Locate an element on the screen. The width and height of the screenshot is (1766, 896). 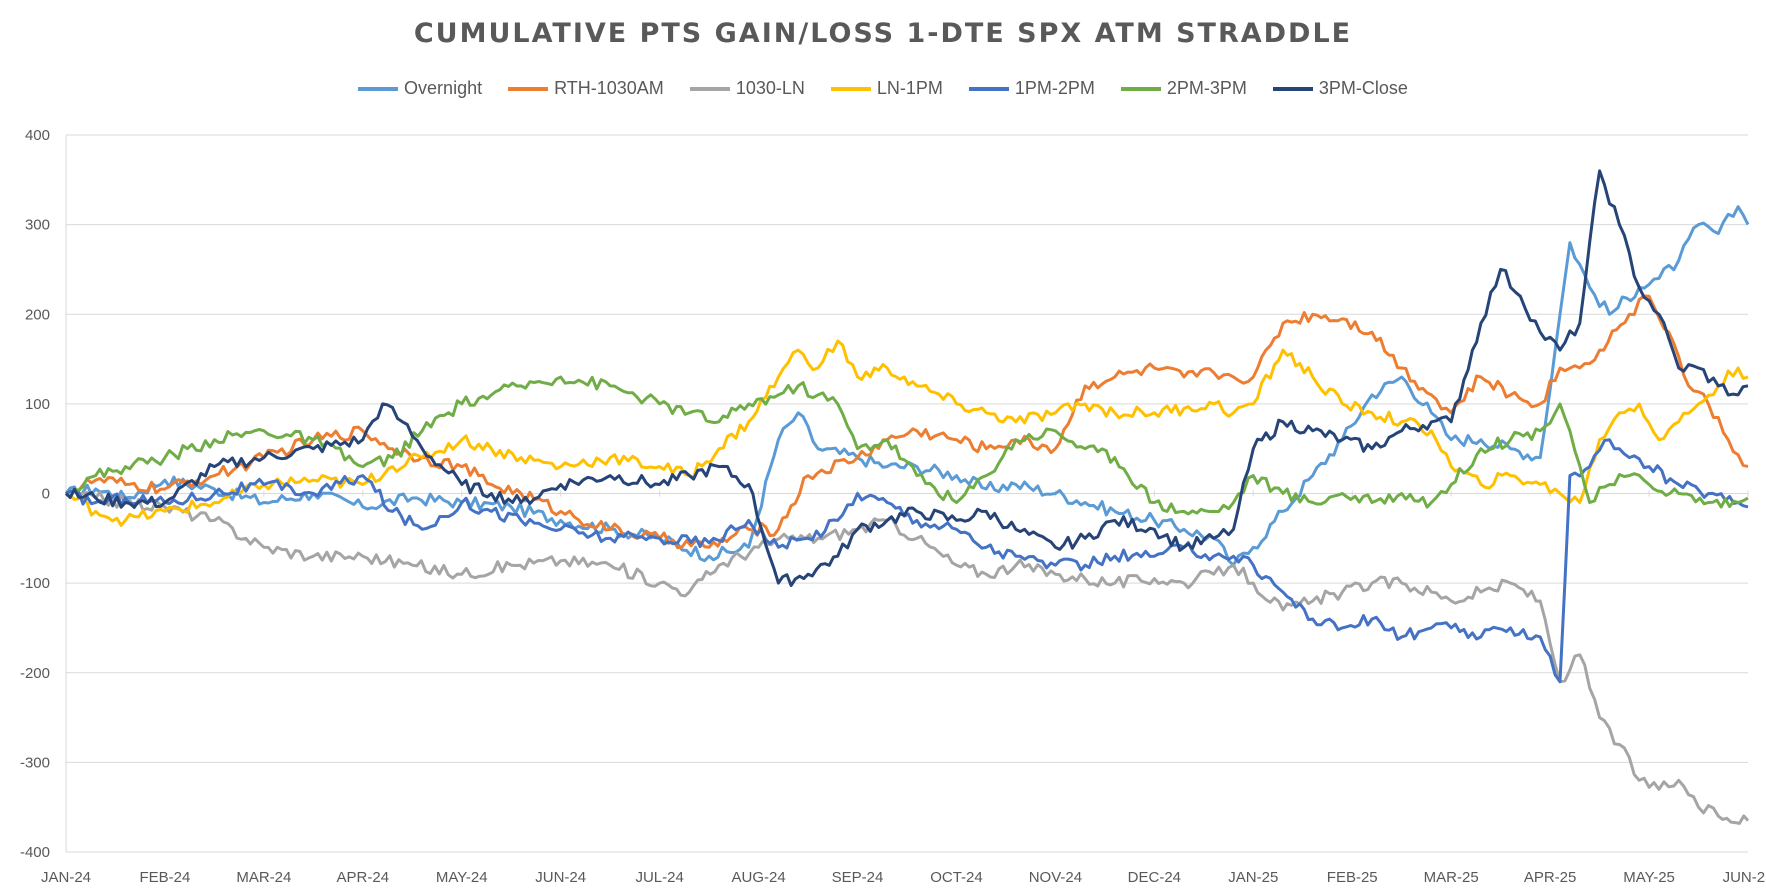
x-tick-label: SEP-24 is located at coordinates (858, 877).